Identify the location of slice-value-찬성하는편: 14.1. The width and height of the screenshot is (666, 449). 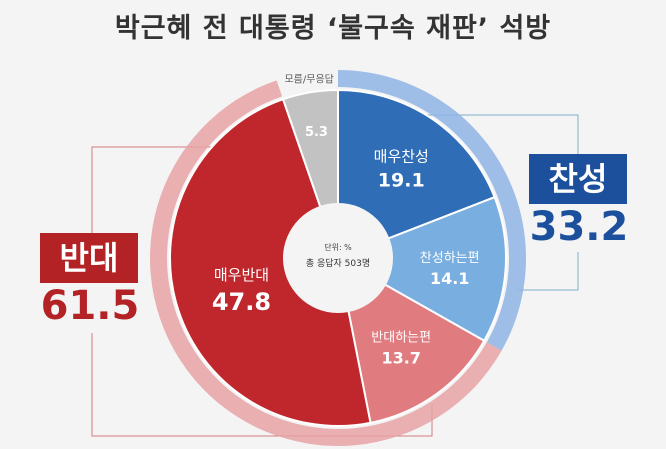
(449, 278).